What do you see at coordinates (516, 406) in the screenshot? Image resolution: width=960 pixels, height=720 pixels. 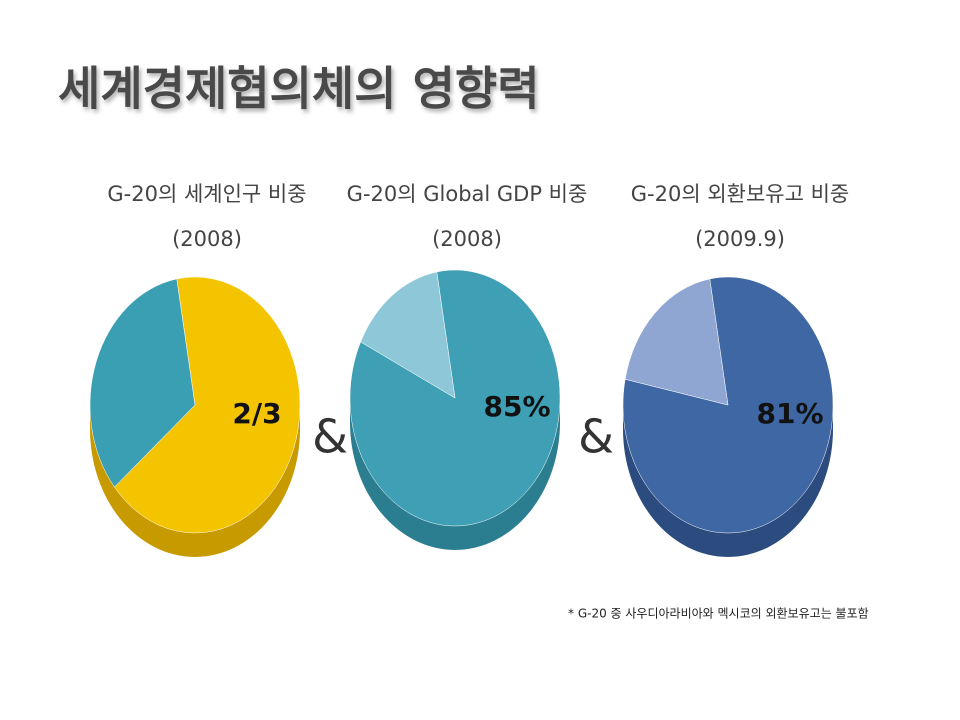 I see `value-label: 85%` at bounding box center [516, 406].